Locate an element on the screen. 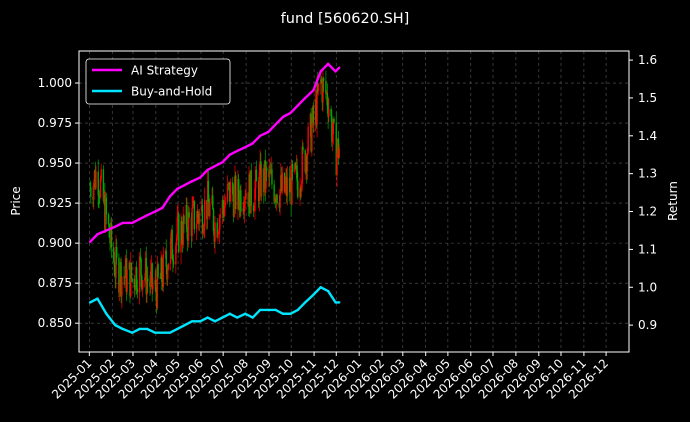  y-left-tick-label: 1.000 is located at coordinates (55, 83).